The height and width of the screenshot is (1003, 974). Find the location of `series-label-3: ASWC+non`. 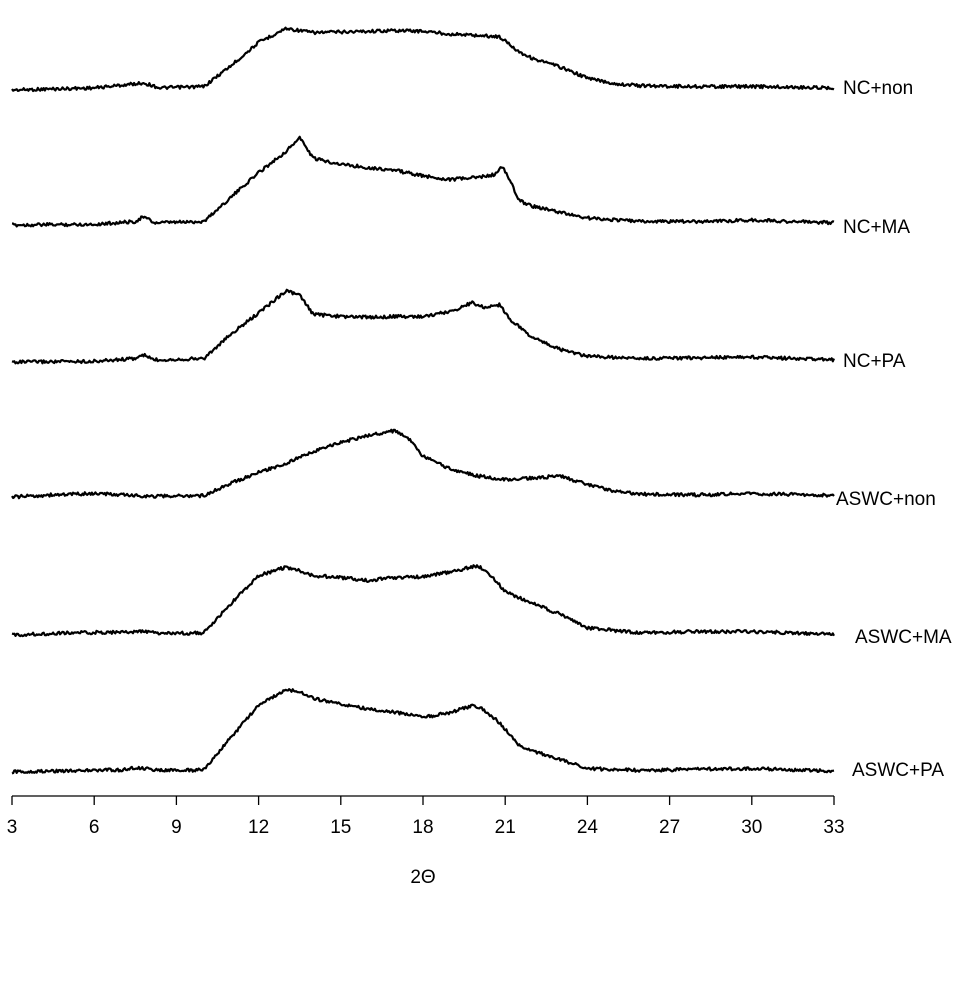

series-label-3: ASWC+non is located at coordinates (886, 499).